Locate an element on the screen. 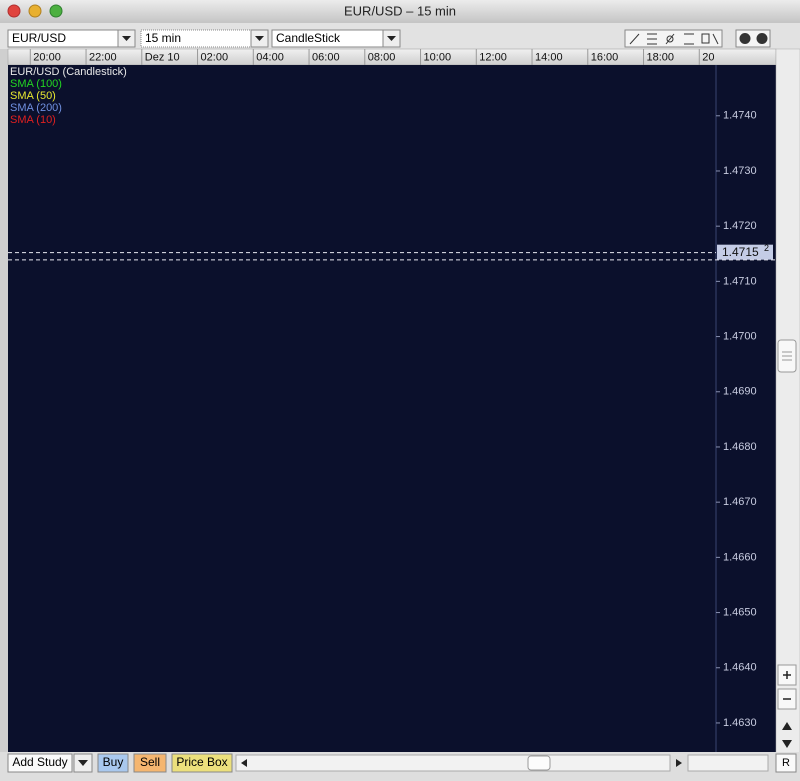 The width and height of the screenshot is (800, 781). drawing-tools is located at coordinates (697, 38).